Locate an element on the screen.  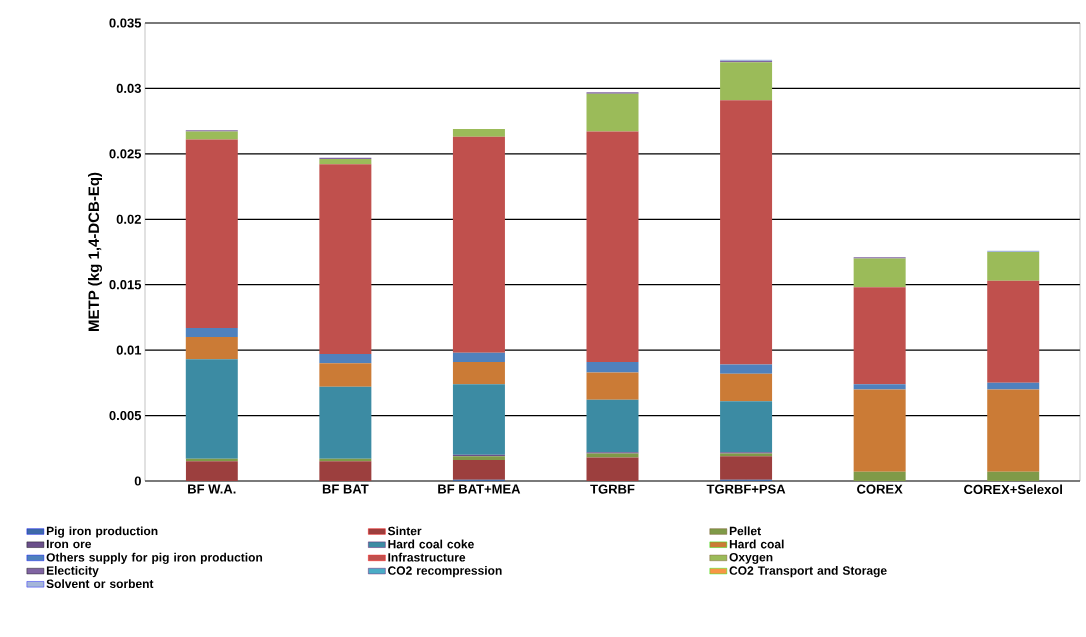
x-tick-label: BF W.A. is located at coordinates (212, 489).